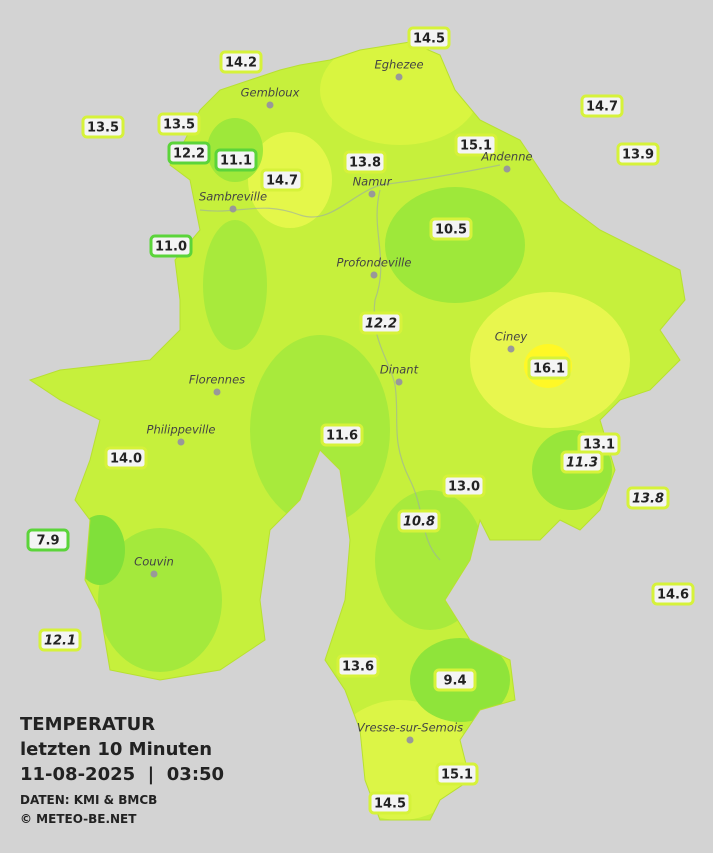 The image size is (713, 853). I want to click on source: DATEN: KMI & BMCB, so click(88, 800).